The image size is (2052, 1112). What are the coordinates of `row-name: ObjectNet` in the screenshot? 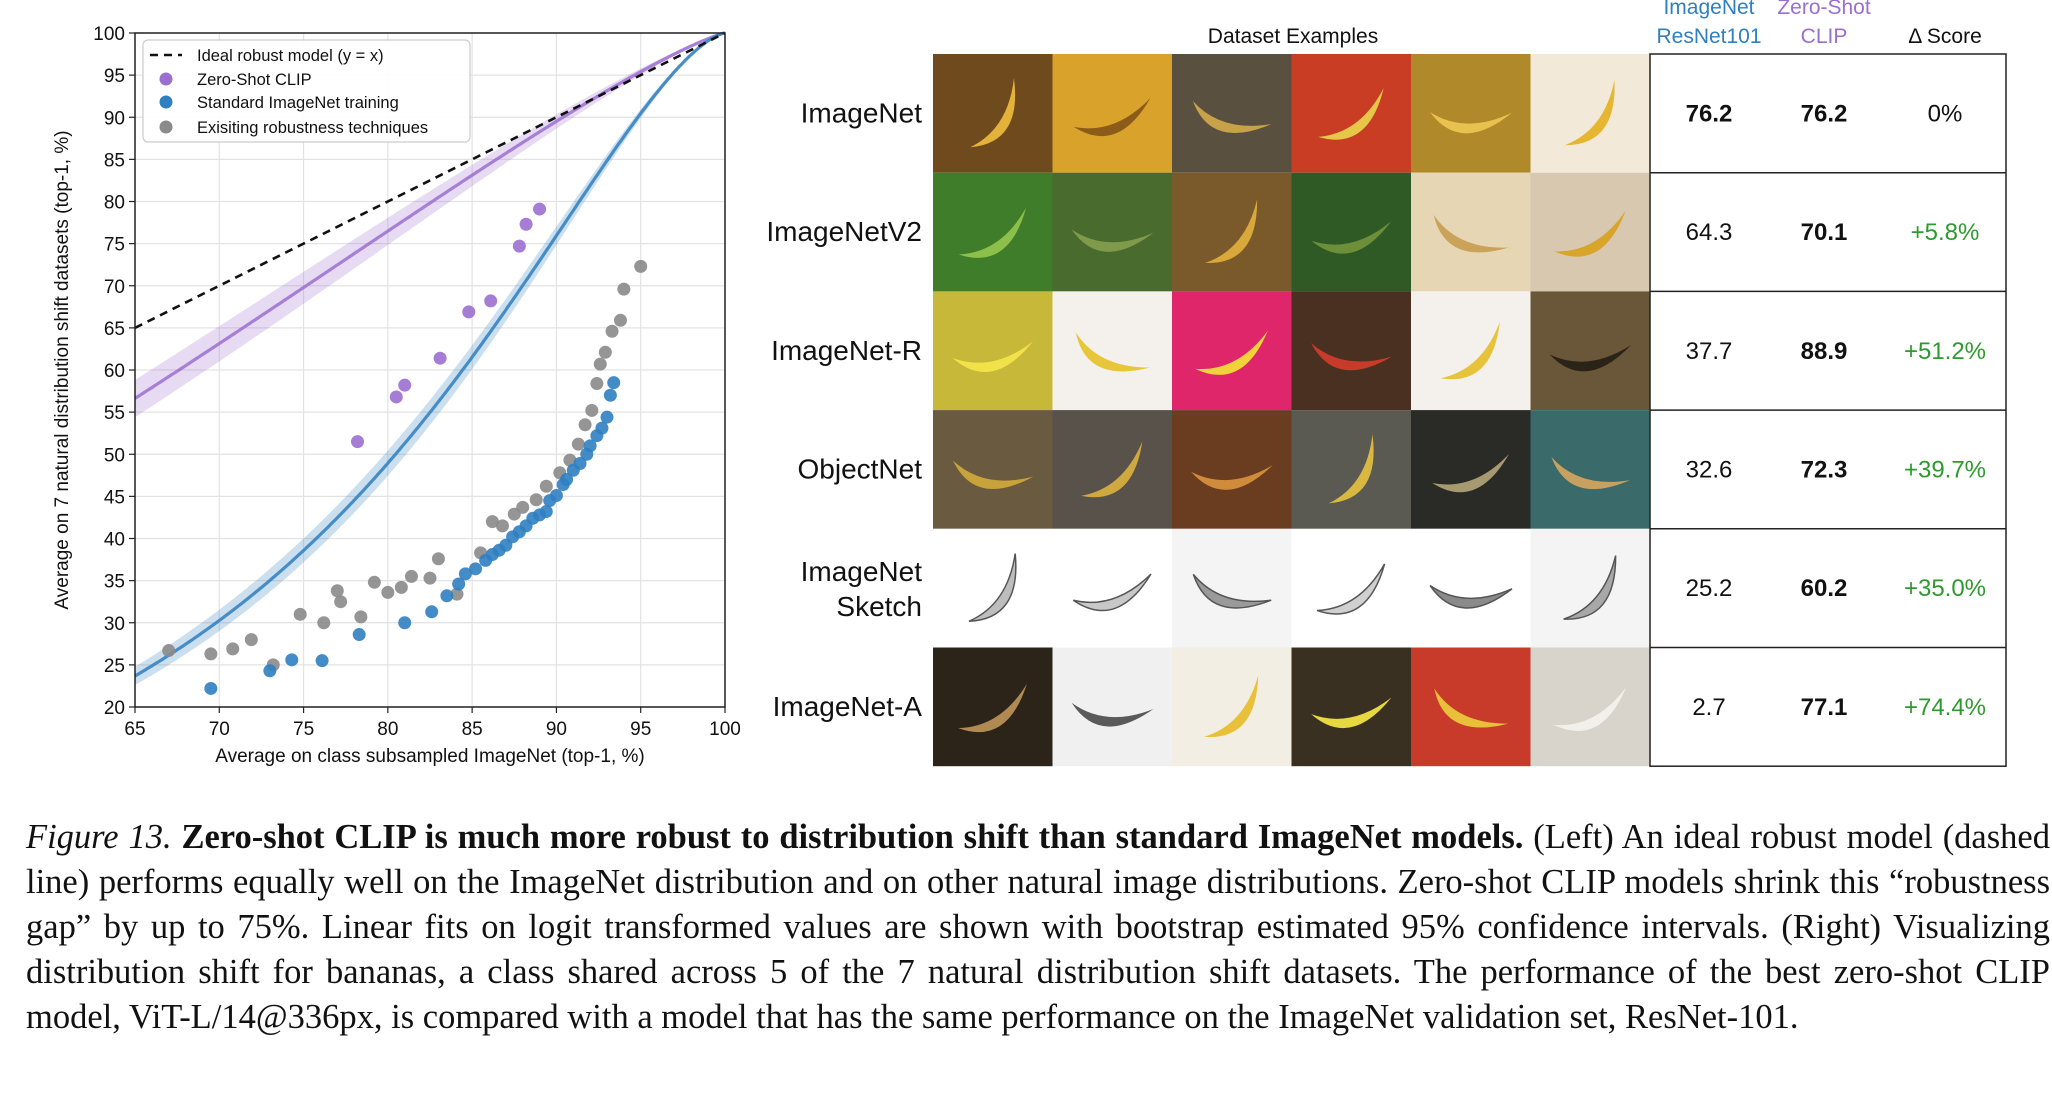 It's located at (860, 468).